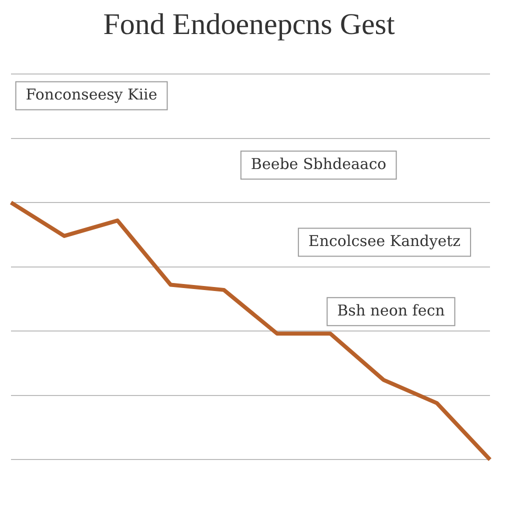 The image size is (512, 512). What do you see at coordinates (92, 95) in the screenshot?
I see `text: Fonconseesy Kiie` at bounding box center [92, 95].